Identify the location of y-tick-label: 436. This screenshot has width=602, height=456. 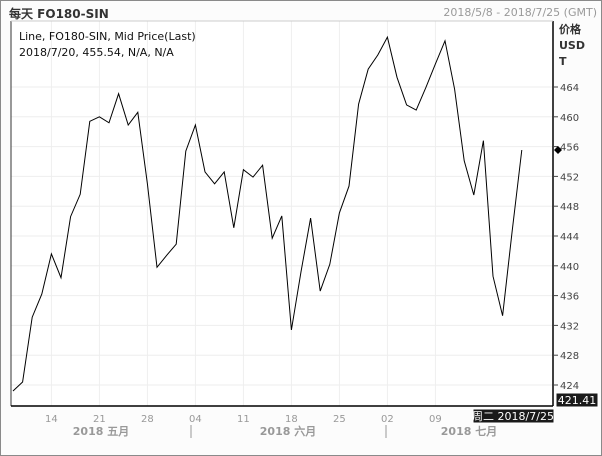
(569, 297).